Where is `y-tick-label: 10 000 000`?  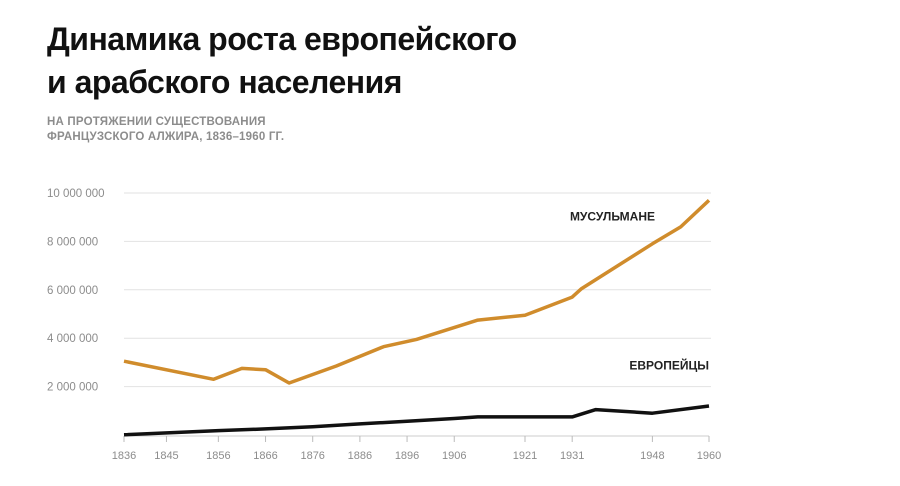 y-tick-label: 10 000 000 is located at coordinates (76, 194).